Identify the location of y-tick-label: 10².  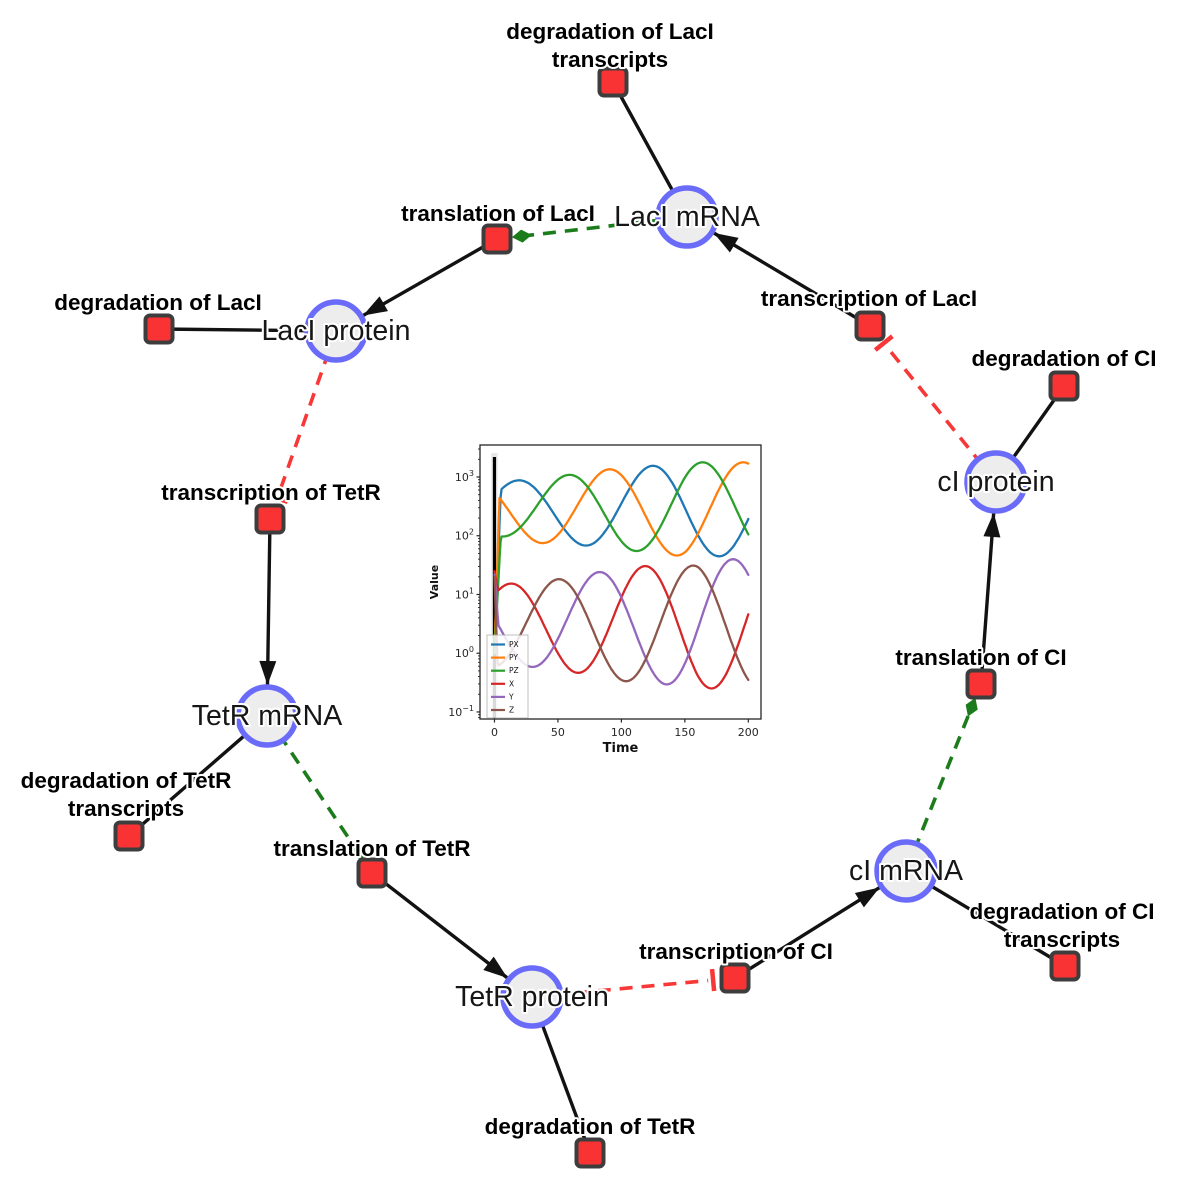
(464, 535).